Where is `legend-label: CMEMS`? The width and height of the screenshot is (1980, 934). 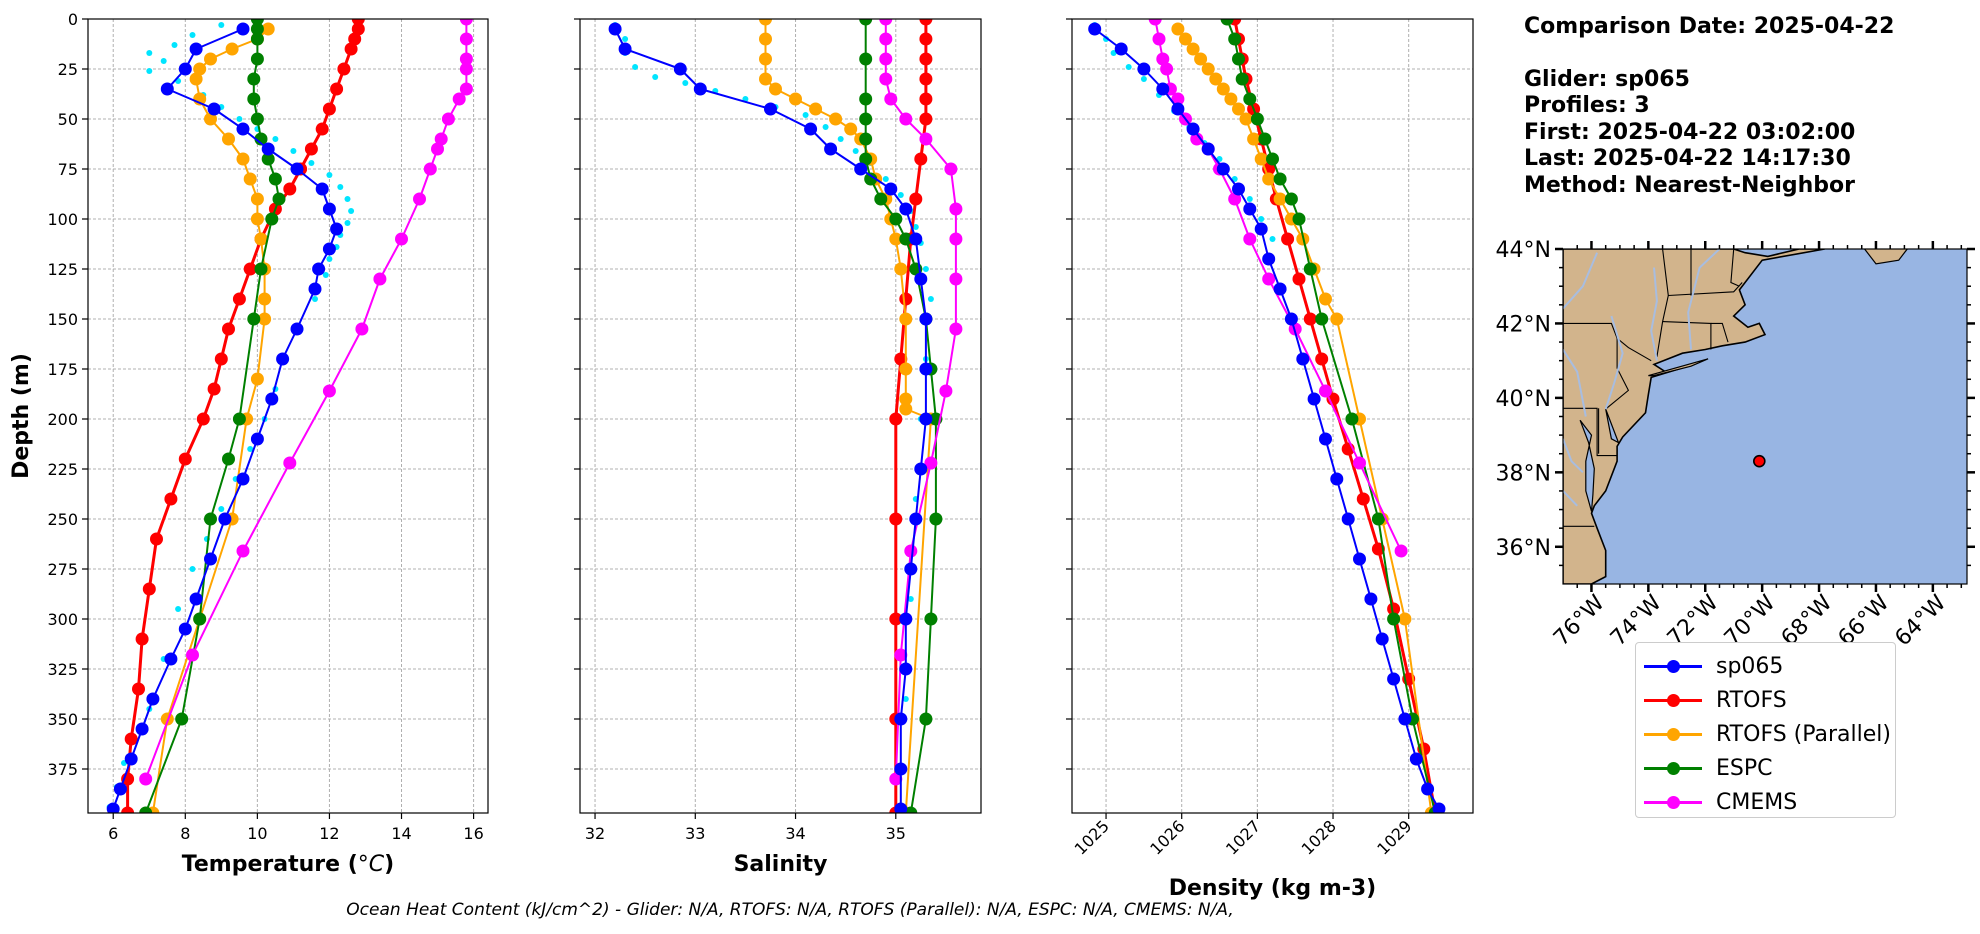 legend-label: CMEMS is located at coordinates (1757, 802).